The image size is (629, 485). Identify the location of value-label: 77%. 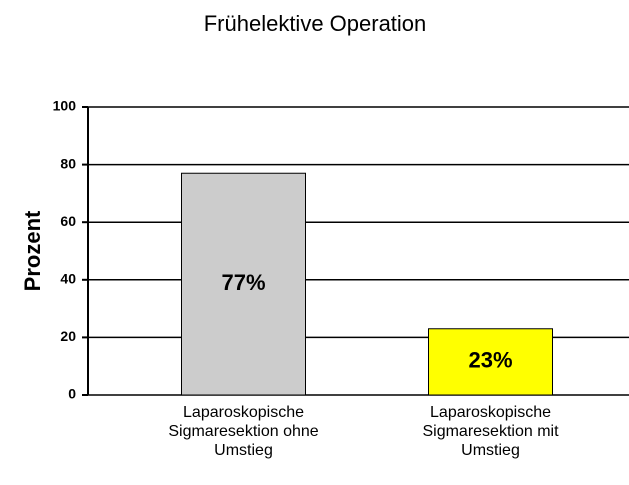
(243, 282).